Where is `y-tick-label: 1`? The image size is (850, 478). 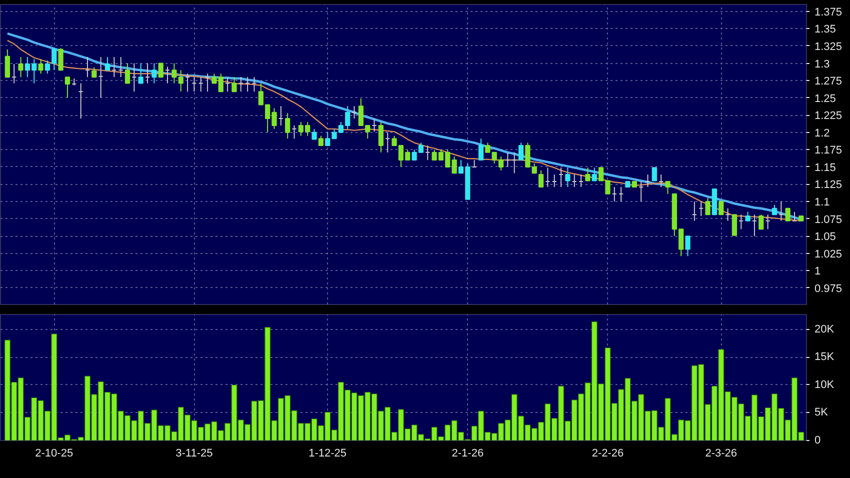 y-tick-label: 1 is located at coordinates (817, 272).